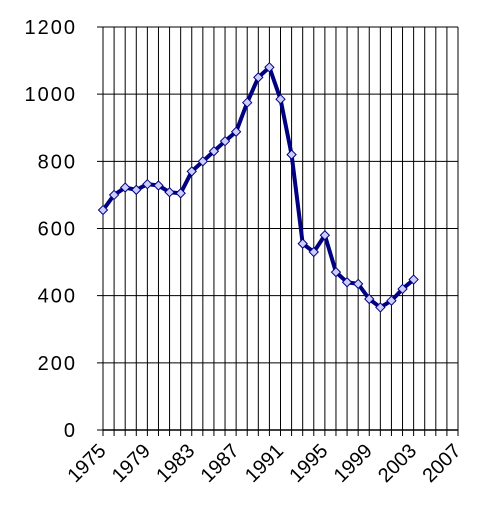  Describe the element at coordinates (70, 431) in the screenshot. I see `y-tick-label: 0` at that location.